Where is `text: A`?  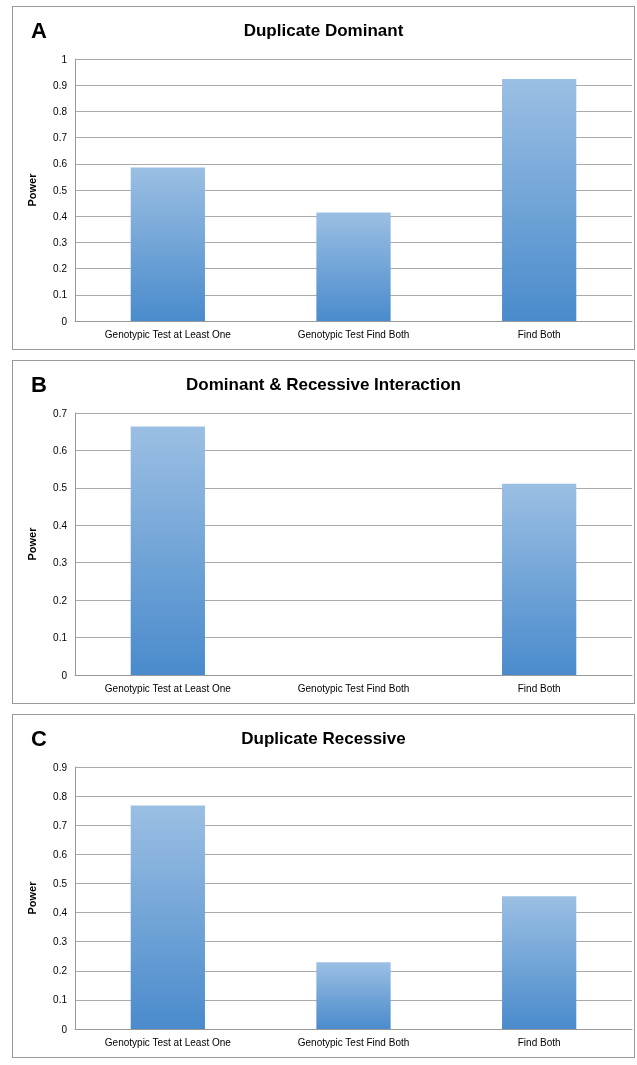
text: A is located at coordinates (39, 30).